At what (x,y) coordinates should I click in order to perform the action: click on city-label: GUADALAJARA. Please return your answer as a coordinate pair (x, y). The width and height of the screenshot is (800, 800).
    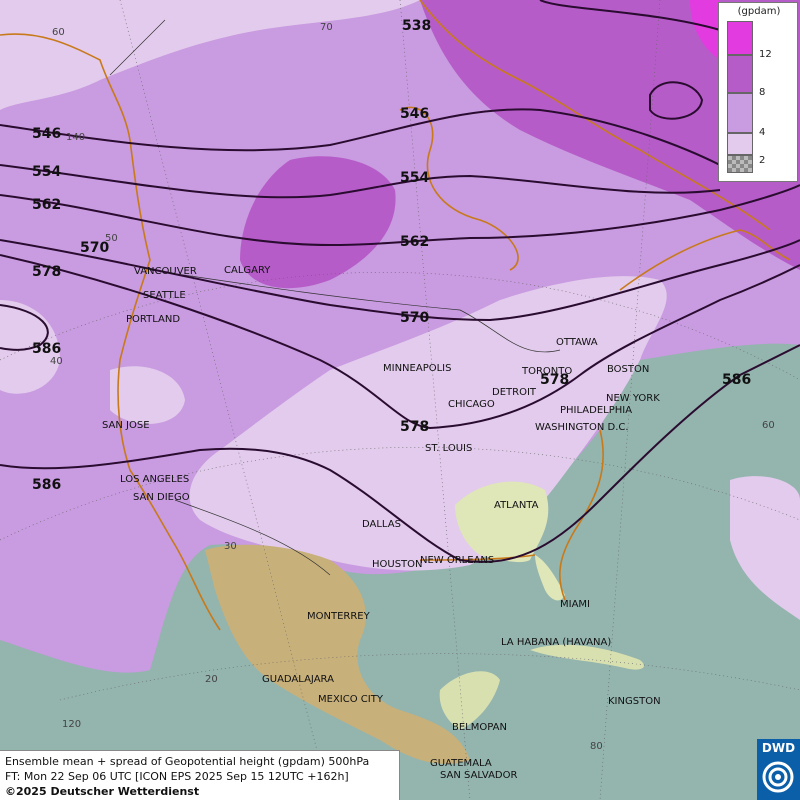
    Looking at the image, I should click on (298, 679).